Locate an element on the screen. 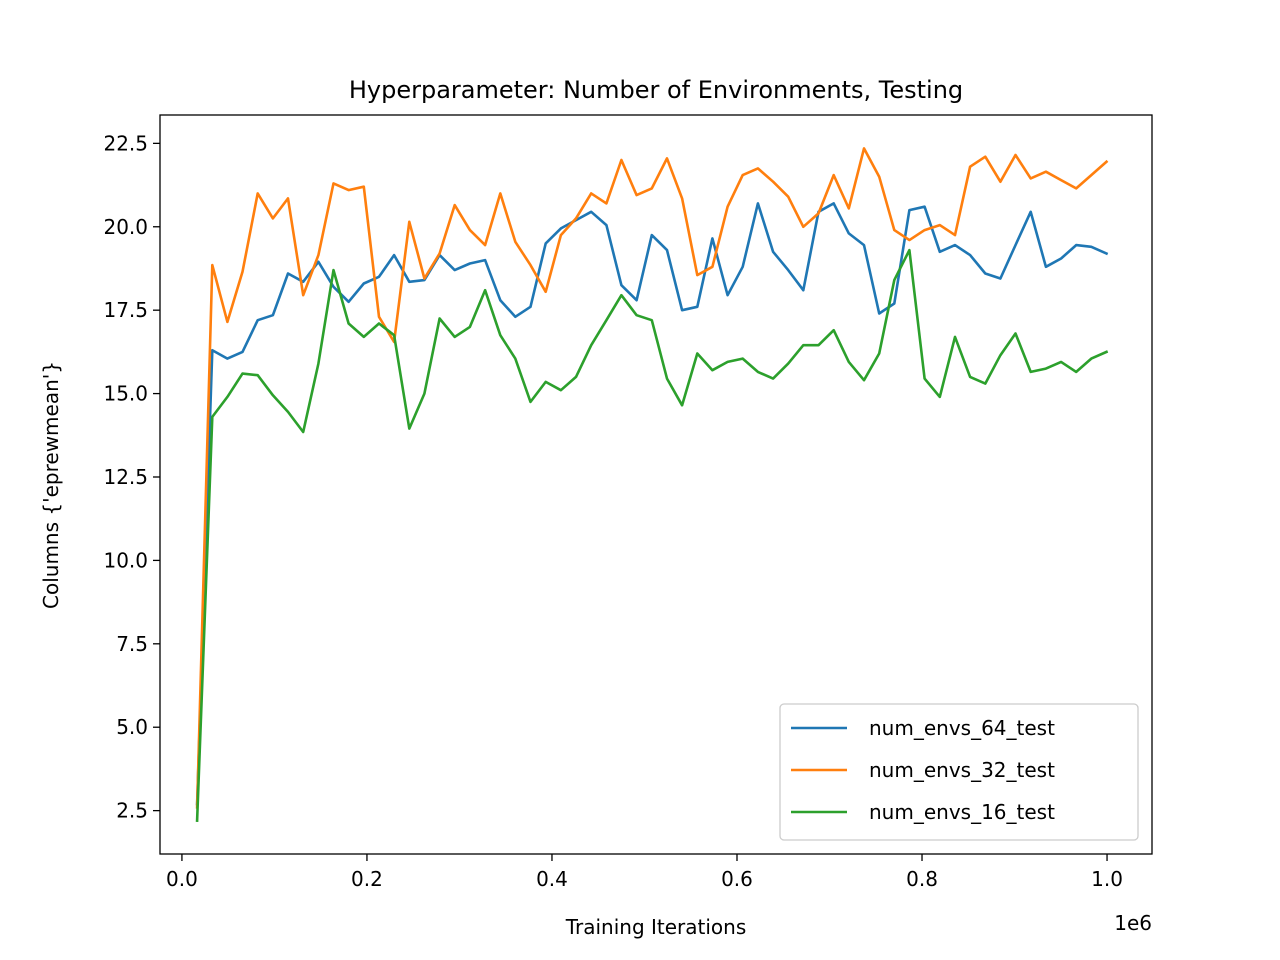 The height and width of the screenshot is (960, 1280). y-tick-label: 2.5 is located at coordinates (132, 811).